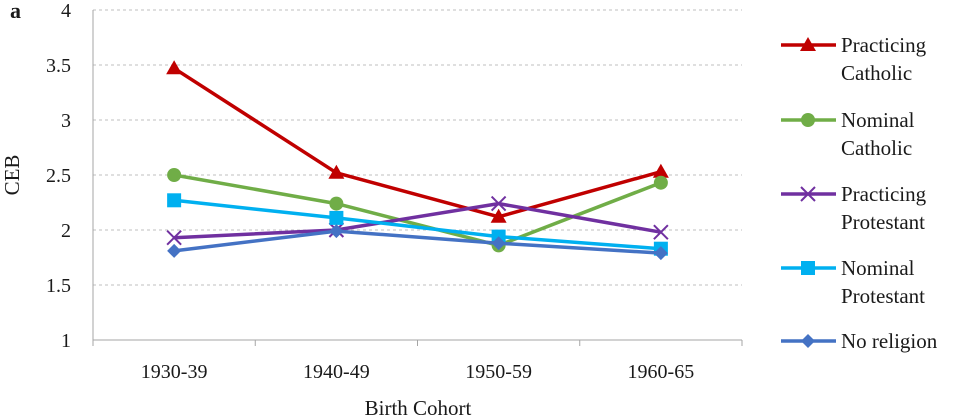 The image size is (963, 419). Describe the element at coordinates (58, 286) in the screenshot. I see `y-tick-label: 1.5` at that location.